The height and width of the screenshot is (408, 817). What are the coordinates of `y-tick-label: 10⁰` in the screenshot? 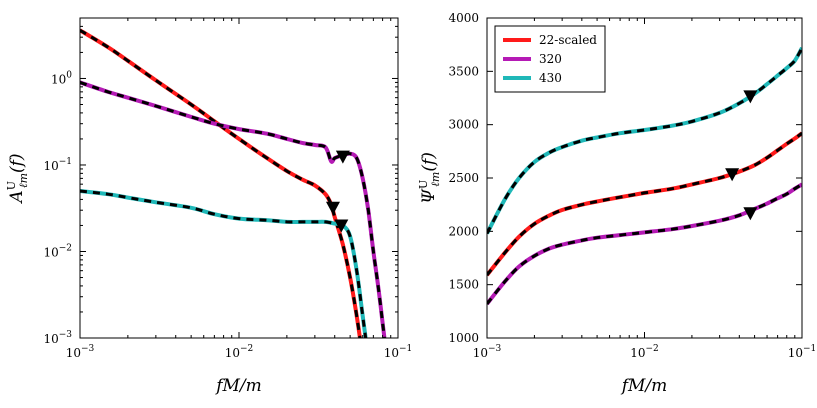 It's located at (61, 78).